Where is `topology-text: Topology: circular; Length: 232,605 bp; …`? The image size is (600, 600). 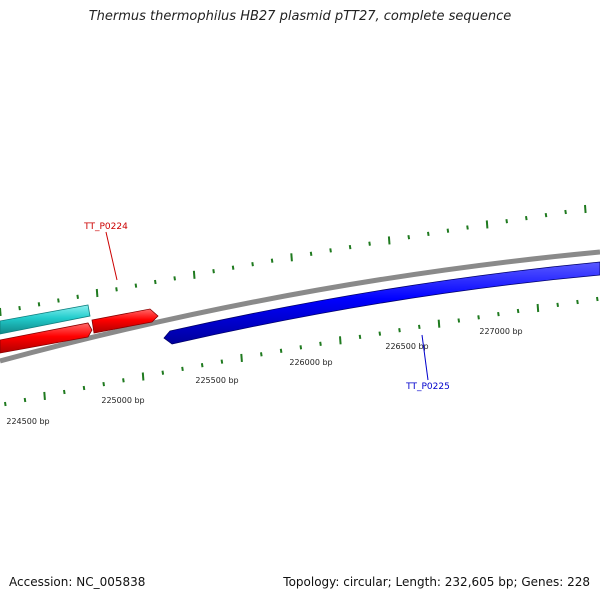
topology-text: Topology: circular; Length: 232,605 bp; … is located at coordinates (436, 582).